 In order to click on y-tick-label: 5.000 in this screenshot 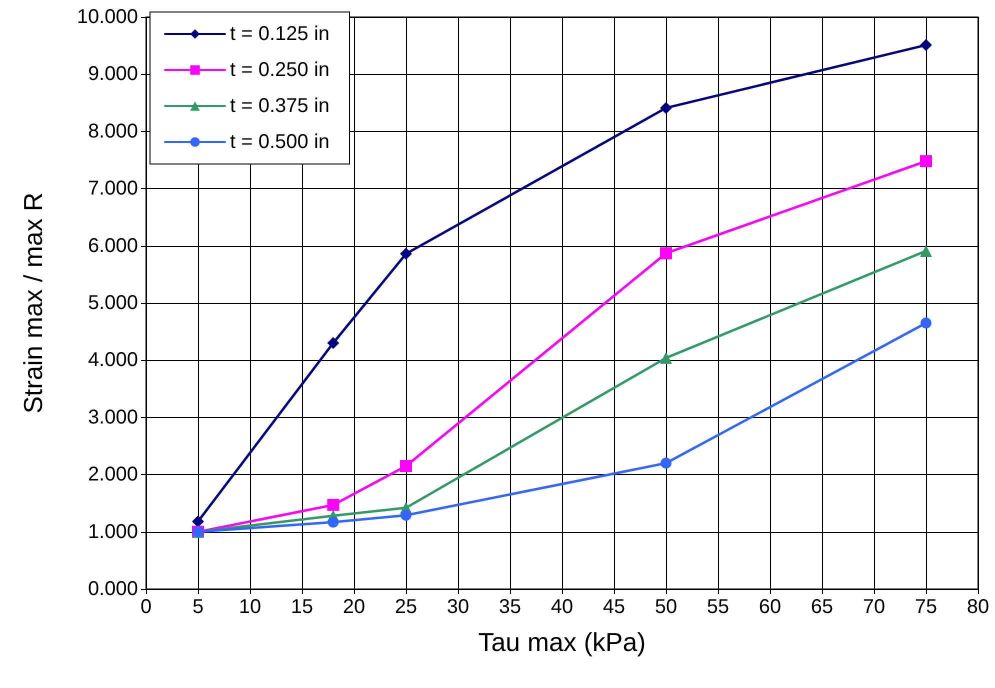, I will do `click(113, 303)`.